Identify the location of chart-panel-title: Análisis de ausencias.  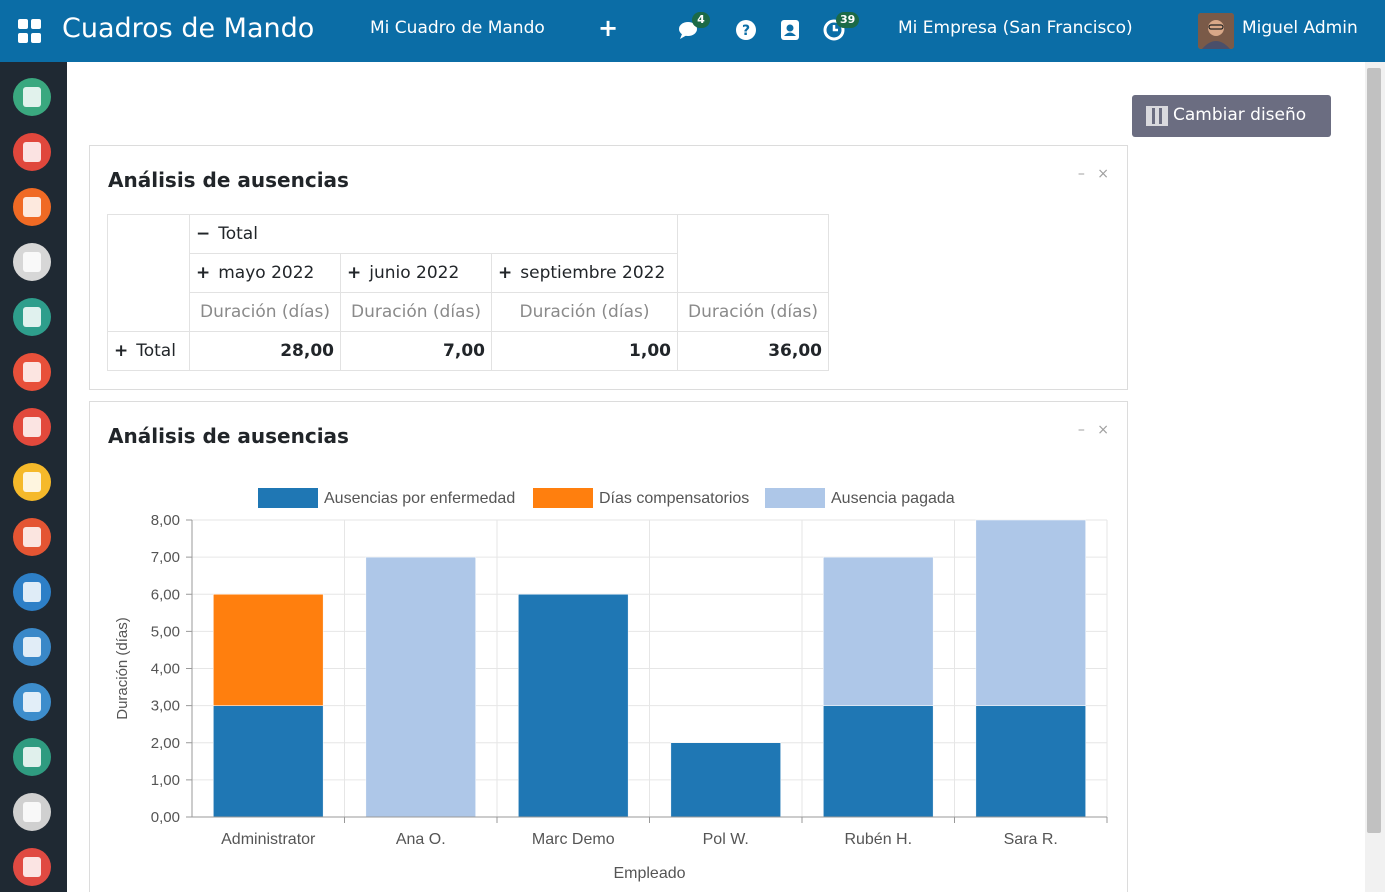
(228, 436).